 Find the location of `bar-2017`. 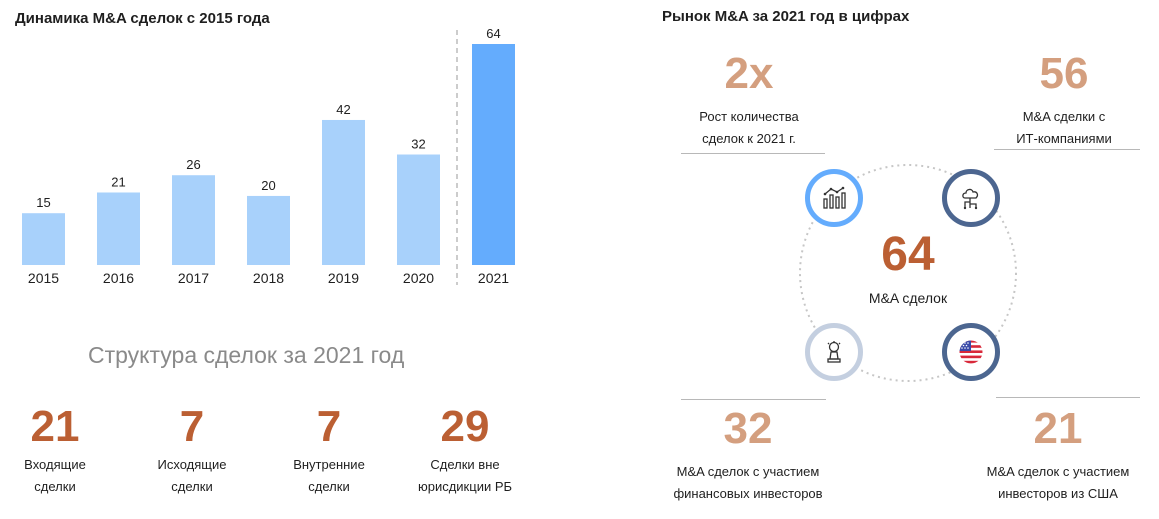

bar-2017 is located at coordinates (193, 220).